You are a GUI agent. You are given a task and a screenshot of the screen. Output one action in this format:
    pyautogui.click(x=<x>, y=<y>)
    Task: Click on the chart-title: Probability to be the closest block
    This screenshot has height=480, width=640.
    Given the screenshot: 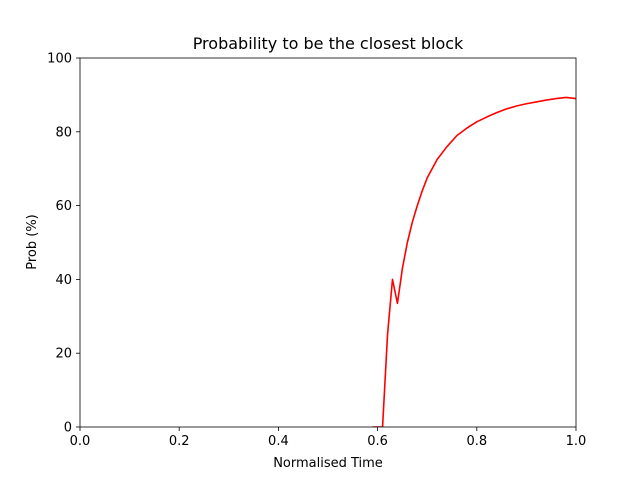 What is the action you would take?
    pyautogui.click(x=328, y=43)
    